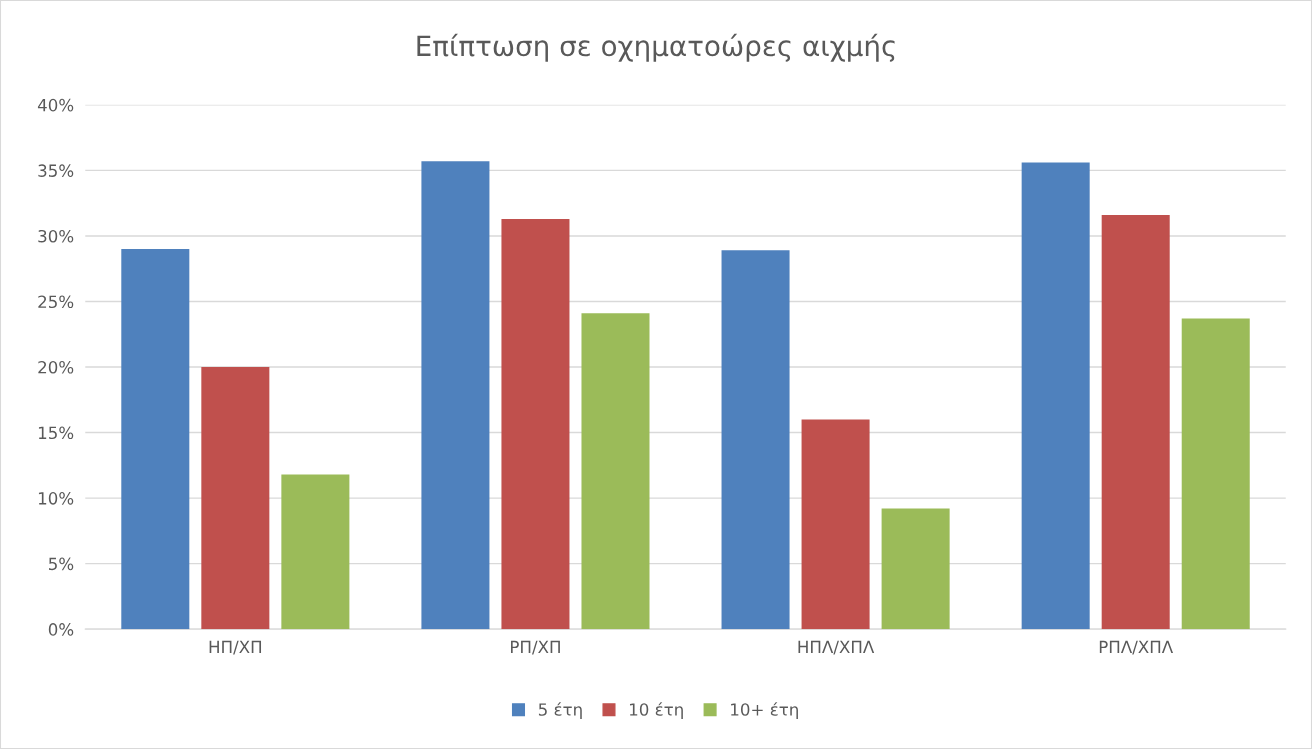 This screenshot has height=749, width=1312. What do you see at coordinates (55, 105) in the screenshot?
I see `y-tick-label: 40%` at bounding box center [55, 105].